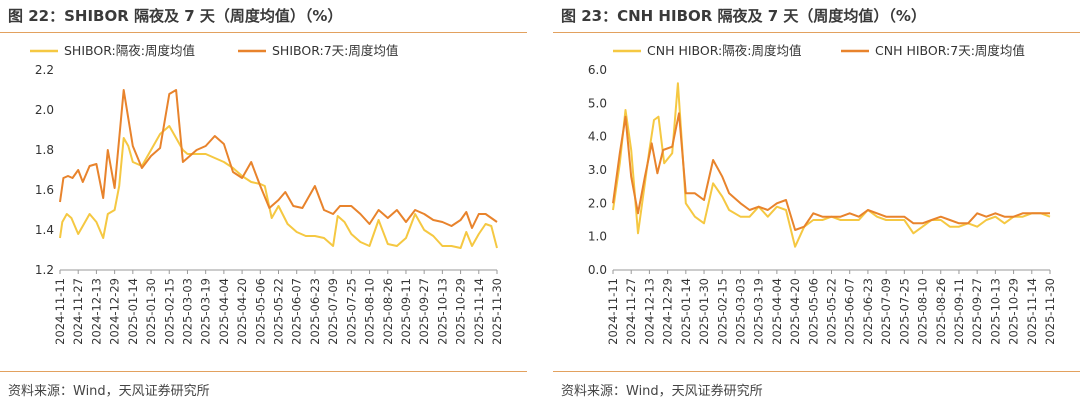 The image size is (1080, 402). I want to click on figure-title: 图 22：SHIBOR 隔夜及 7 天（周度均值）（%）, so click(175, 16).